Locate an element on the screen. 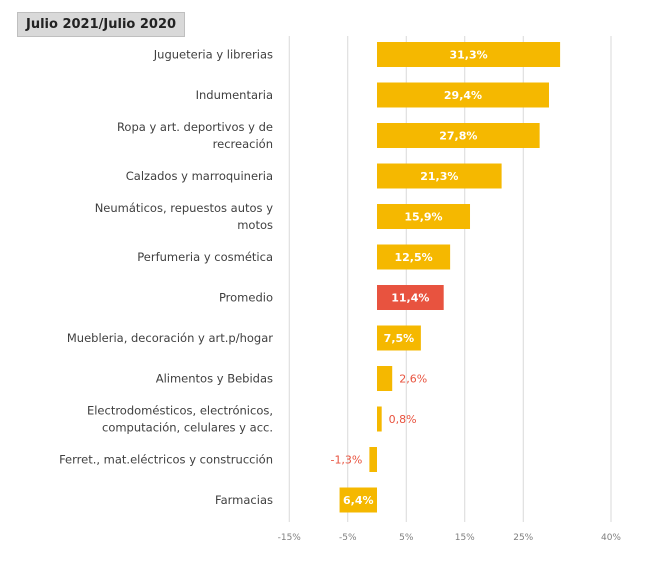  category-label-line: Ropa y art. deportivos y de is located at coordinates (195, 127).